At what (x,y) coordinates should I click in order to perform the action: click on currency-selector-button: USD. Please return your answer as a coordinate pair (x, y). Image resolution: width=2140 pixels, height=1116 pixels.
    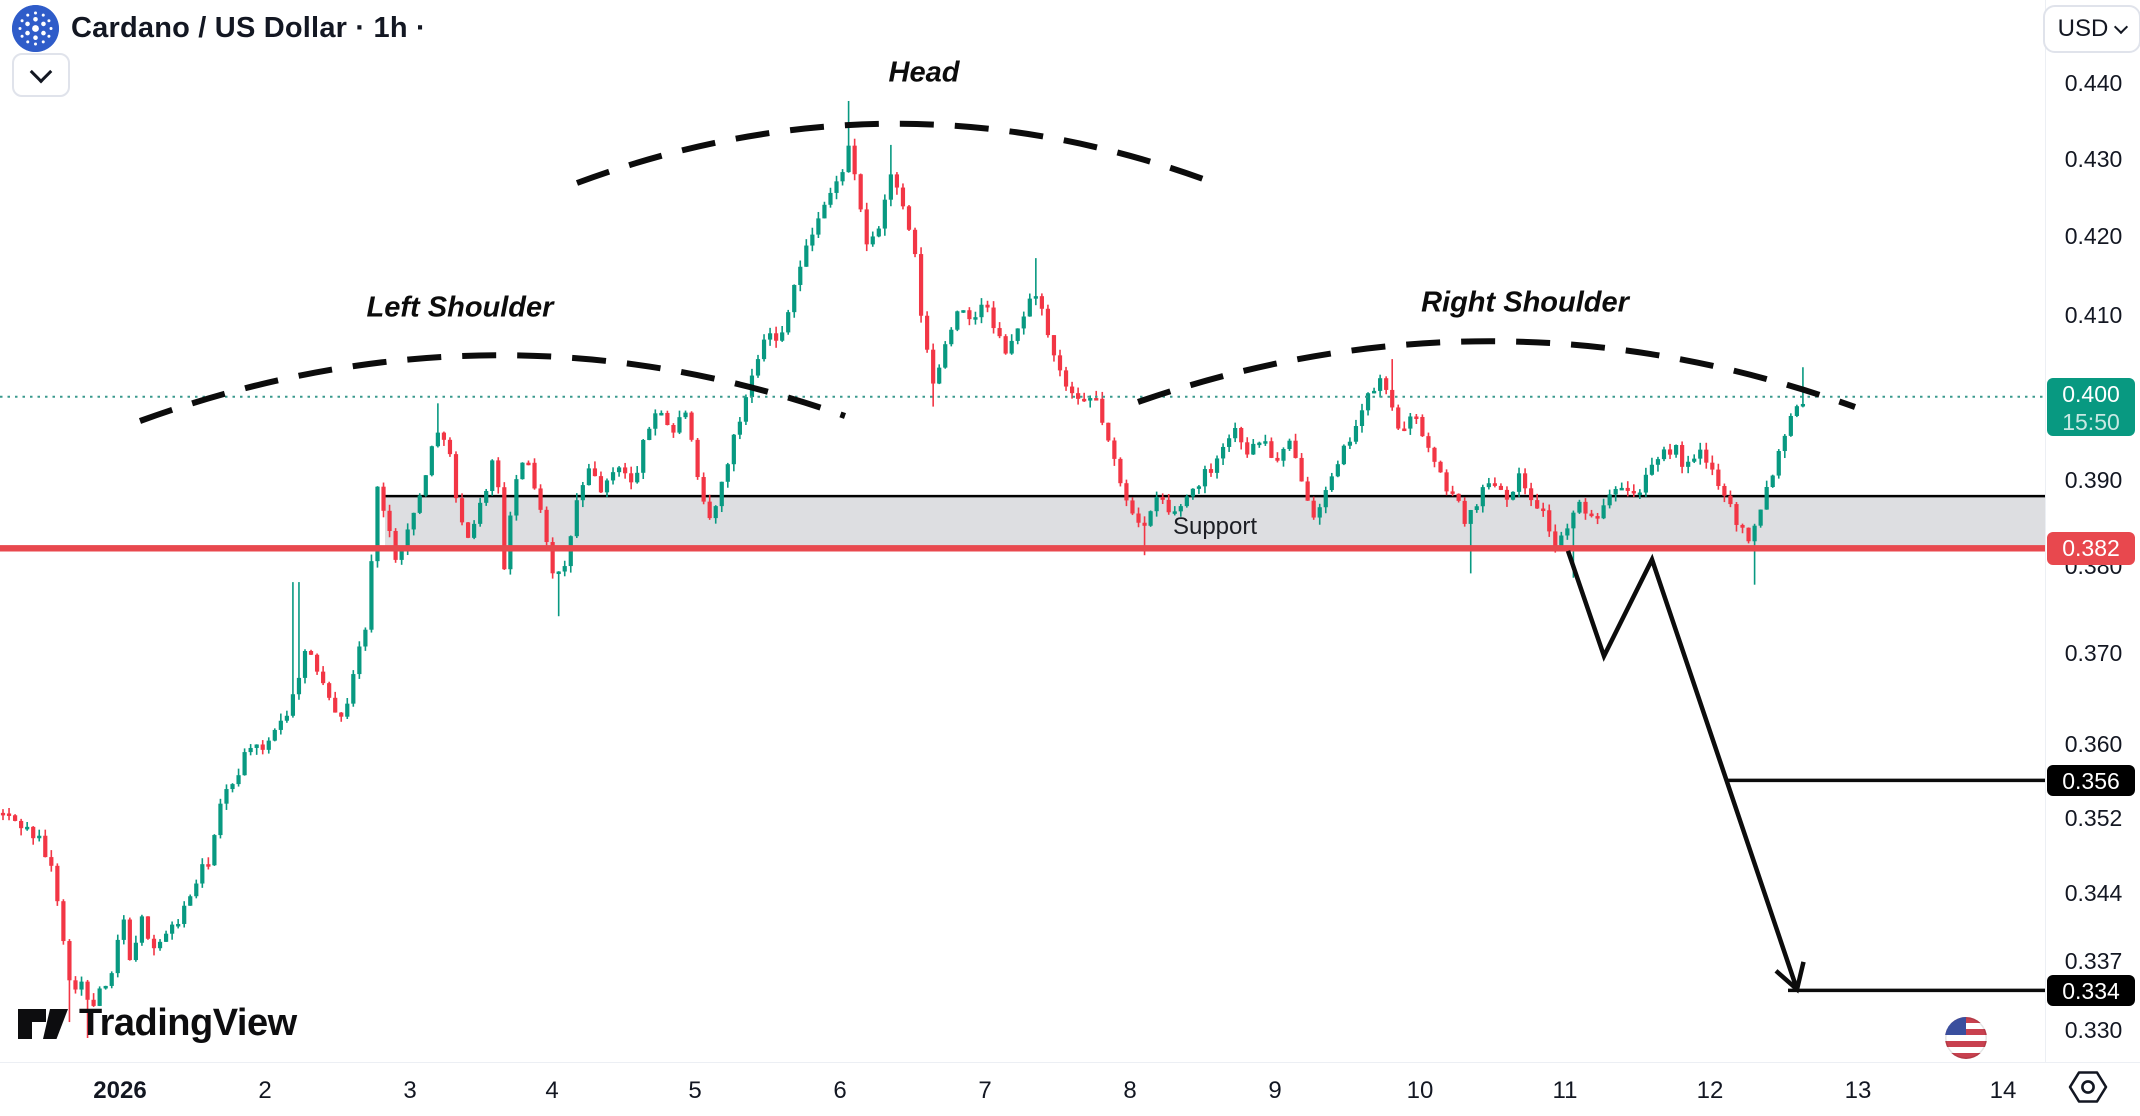
    Looking at the image, I should click on (2091, 29).